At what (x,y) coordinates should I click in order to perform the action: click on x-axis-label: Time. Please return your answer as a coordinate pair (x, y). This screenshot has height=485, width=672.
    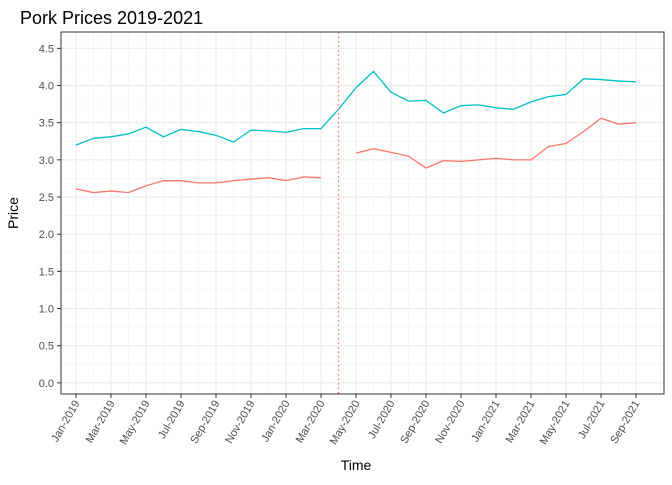
    Looking at the image, I should click on (356, 465).